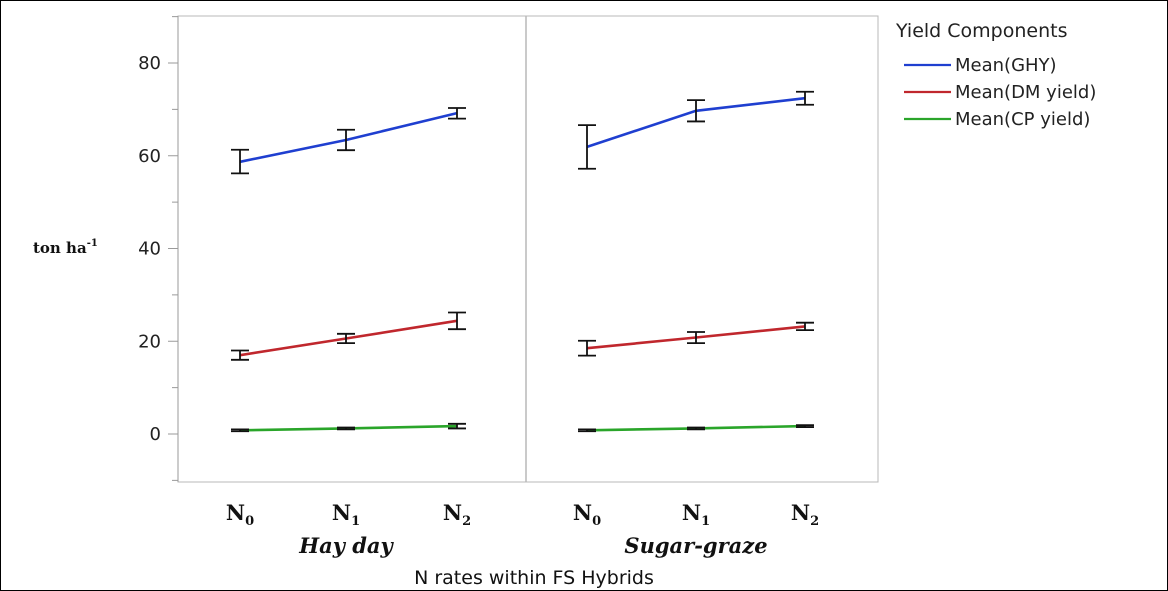 This screenshot has width=1168, height=591. Describe the element at coordinates (1025, 92) in the screenshot. I see `legend-label: Mean(DM yield)` at that location.